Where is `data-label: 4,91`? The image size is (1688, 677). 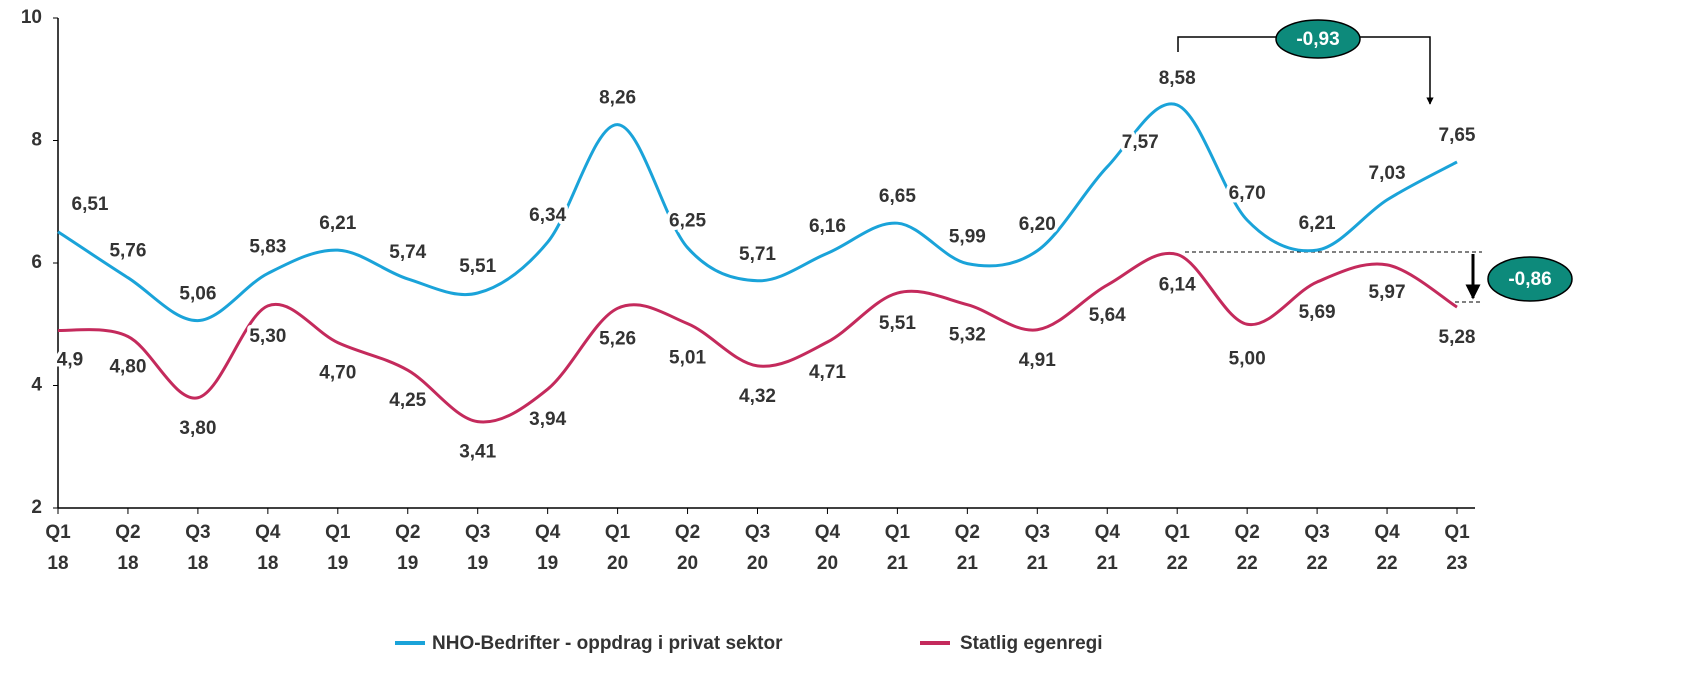
data-label: 4,91 is located at coordinates (1037, 360).